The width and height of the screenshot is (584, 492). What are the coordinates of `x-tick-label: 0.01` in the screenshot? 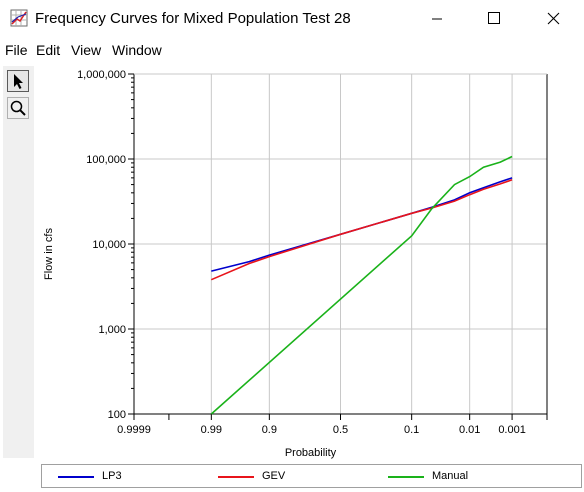 It's located at (469, 430).